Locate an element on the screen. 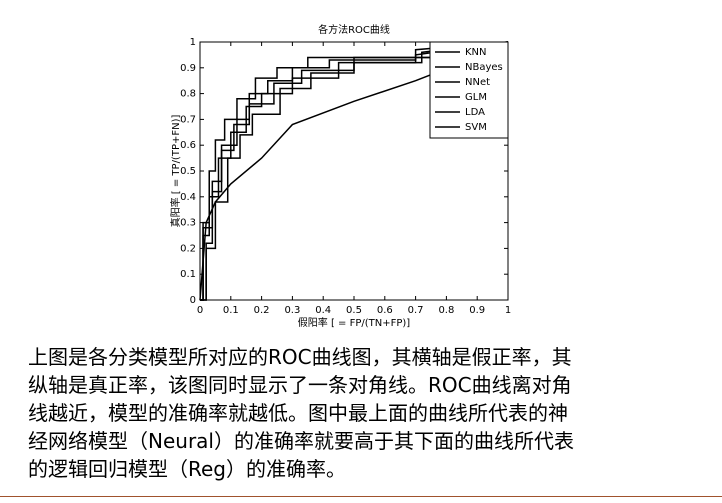 This screenshot has width=722, height=503. y-tick-label: 0.3 is located at coordinates (188, 223).